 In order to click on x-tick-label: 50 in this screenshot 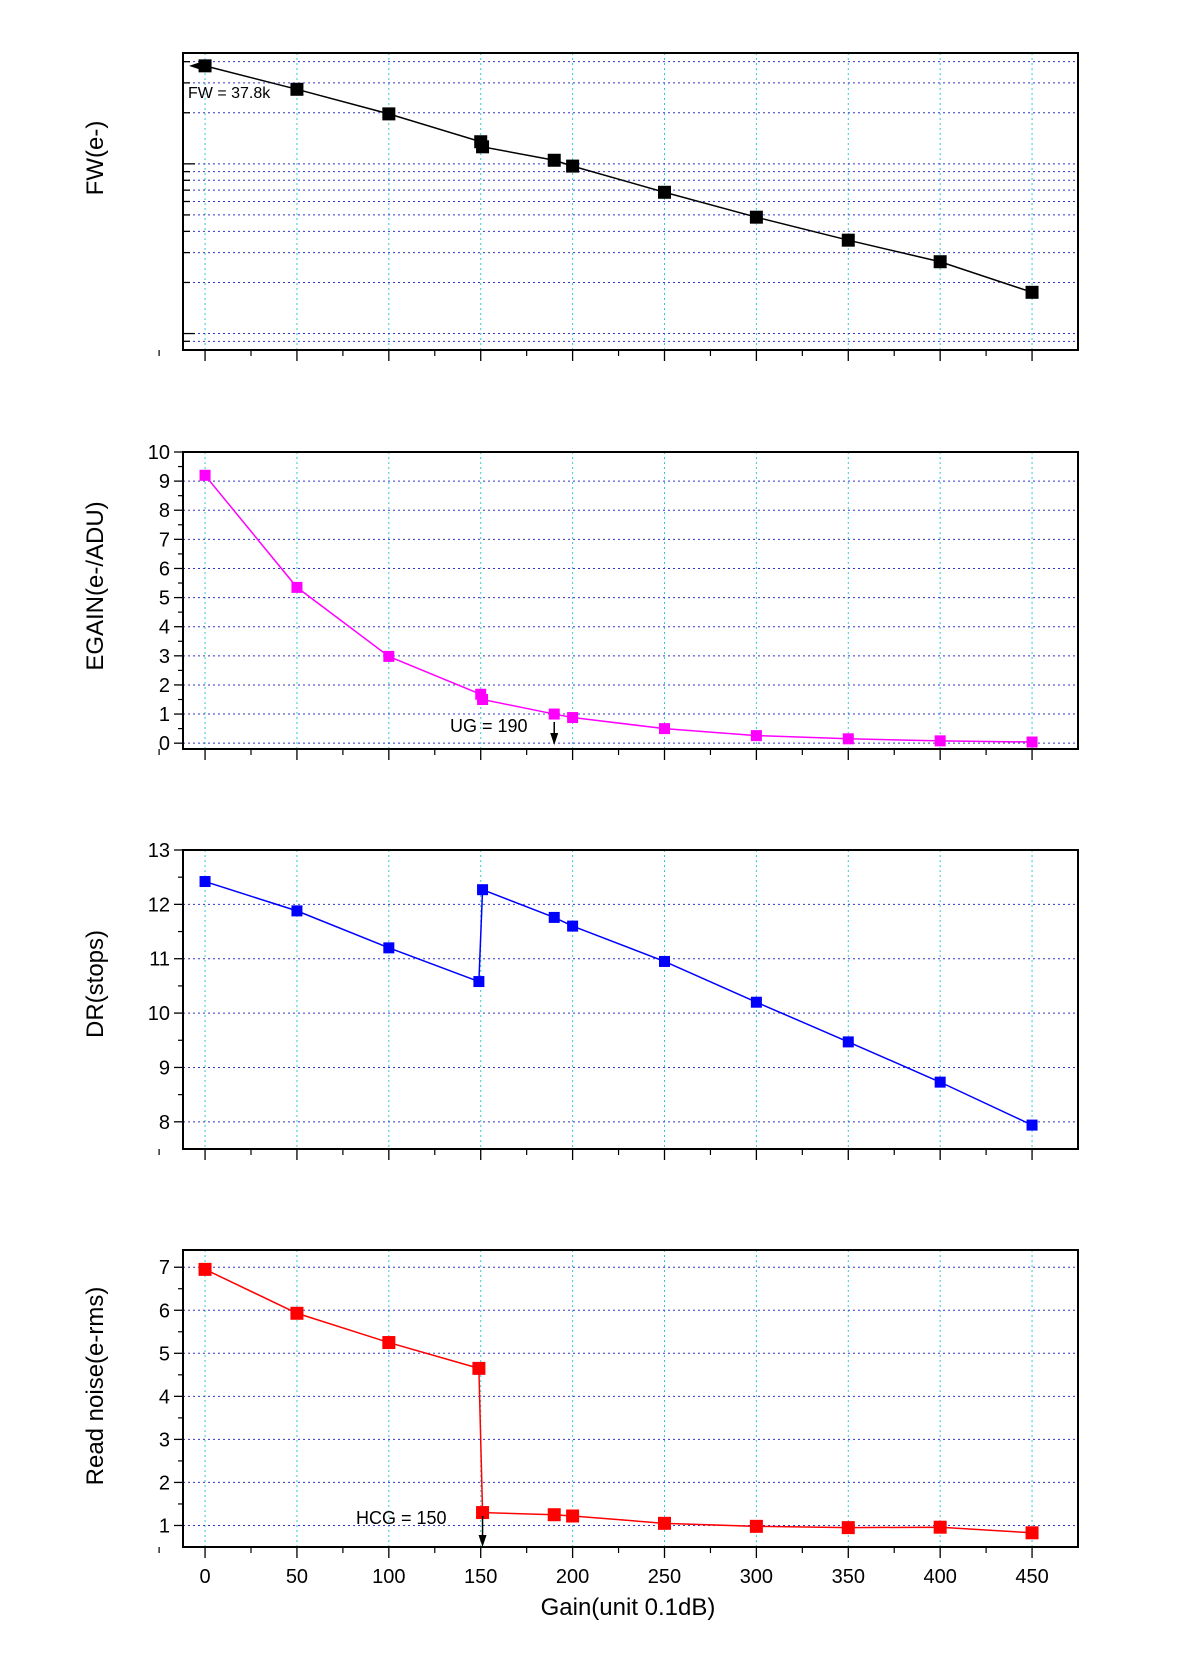, I will do `click(297, 1577)`.